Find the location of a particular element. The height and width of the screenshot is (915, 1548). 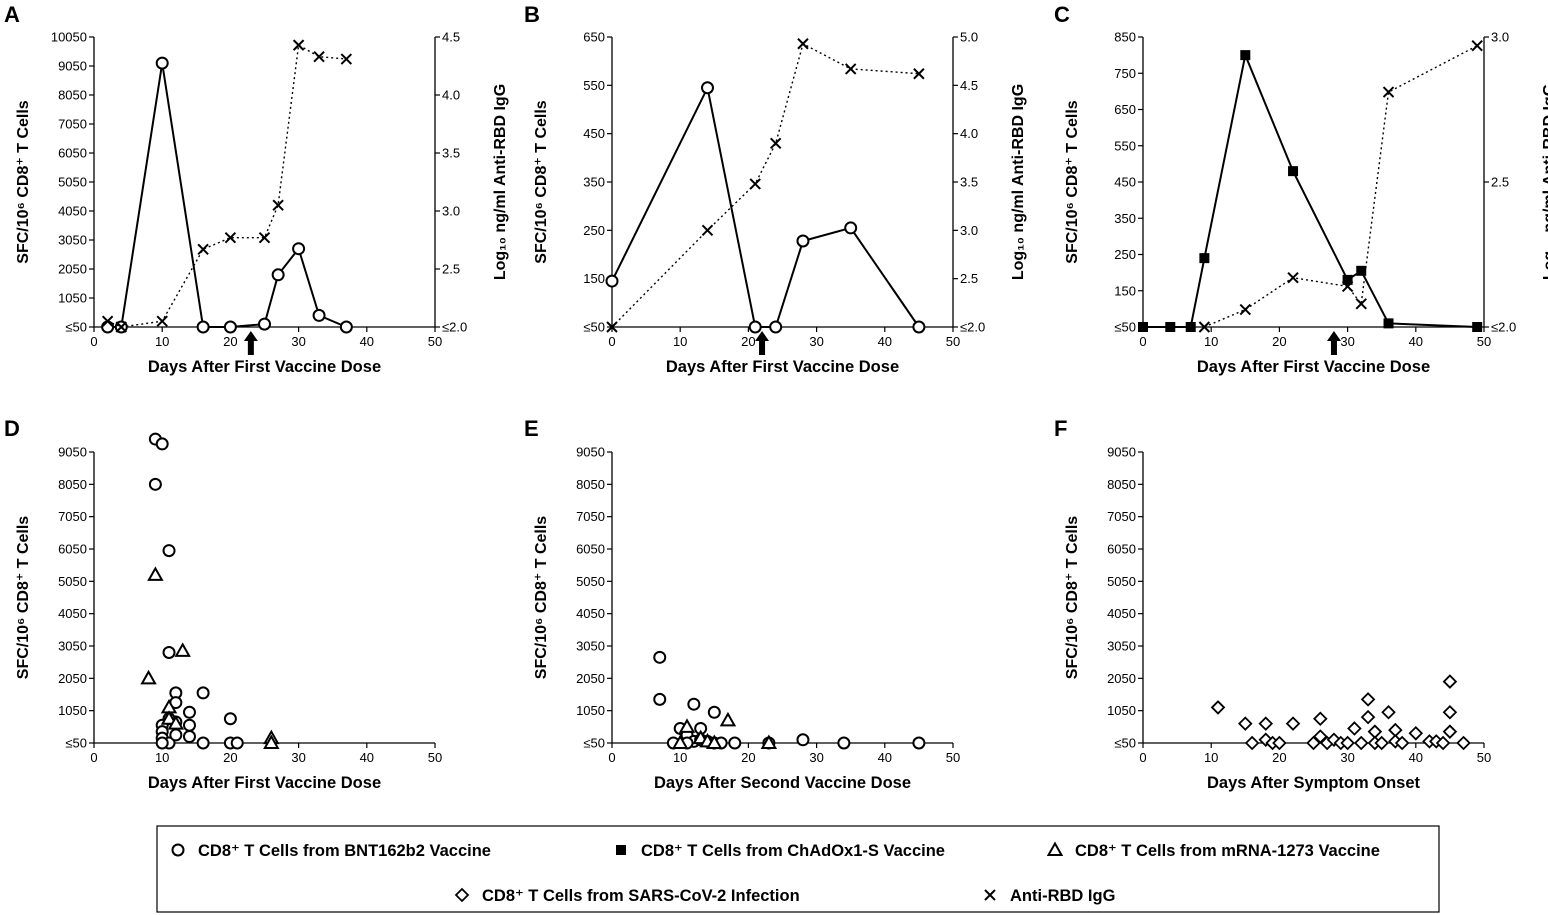

panel-letter-c: C is located at coordinates (1062, 14).